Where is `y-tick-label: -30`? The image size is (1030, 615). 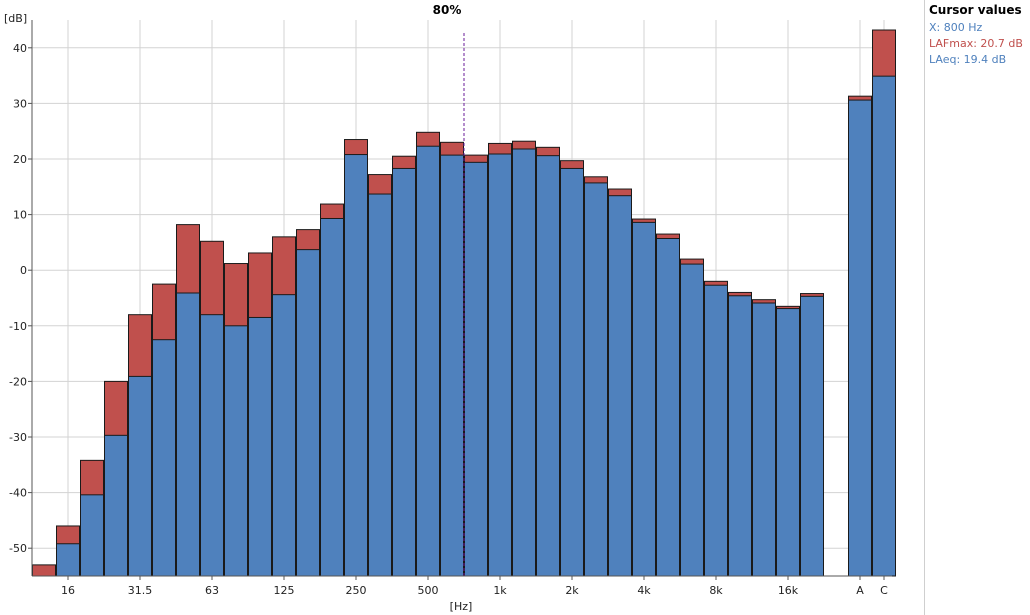
y-tick-label: -30 is located at coordinates (18, 437).